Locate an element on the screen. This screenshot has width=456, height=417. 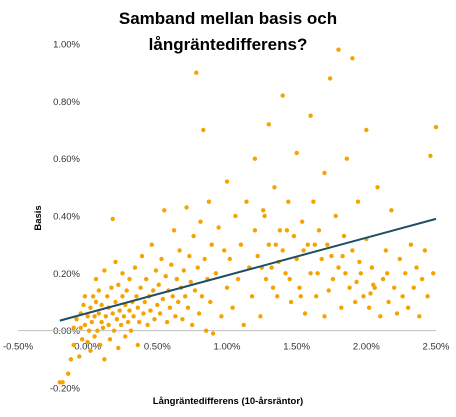
x-tick-label: -0.50% is located at coordinates (18, 347).